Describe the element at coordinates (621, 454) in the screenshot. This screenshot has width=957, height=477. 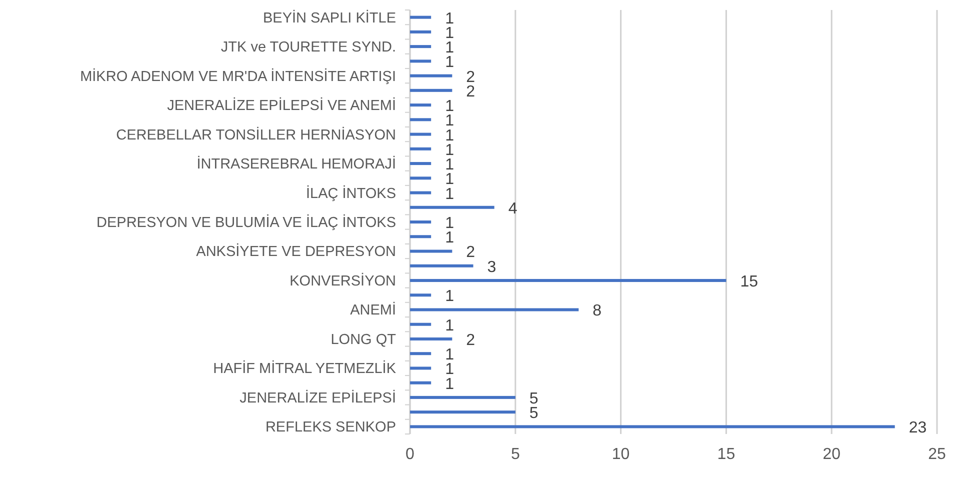
I see `x-tick-label: 10` at that location.